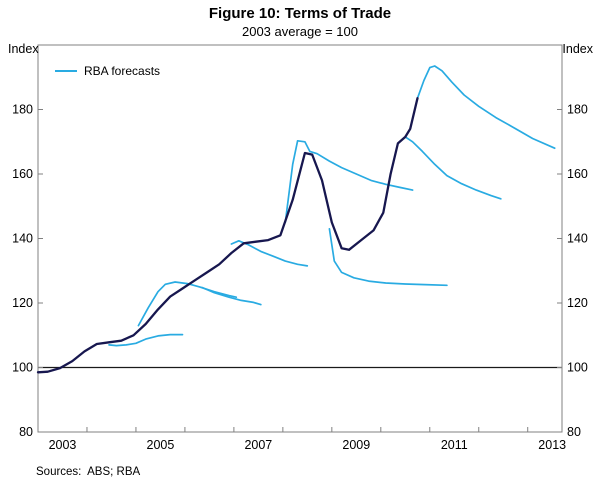  Describe the element at coordinates (577, 239) in the screenshot. I see `y-tick-label-right: 140` at that location.